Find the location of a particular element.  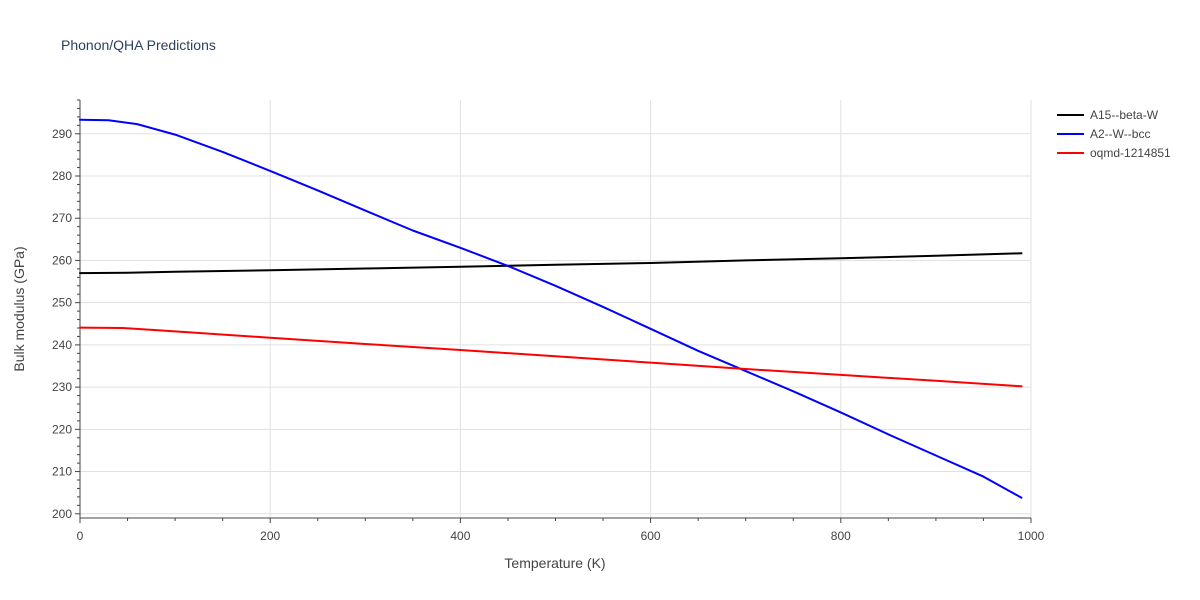

y-tick-label: 220 is located at coordinates (62, 429).